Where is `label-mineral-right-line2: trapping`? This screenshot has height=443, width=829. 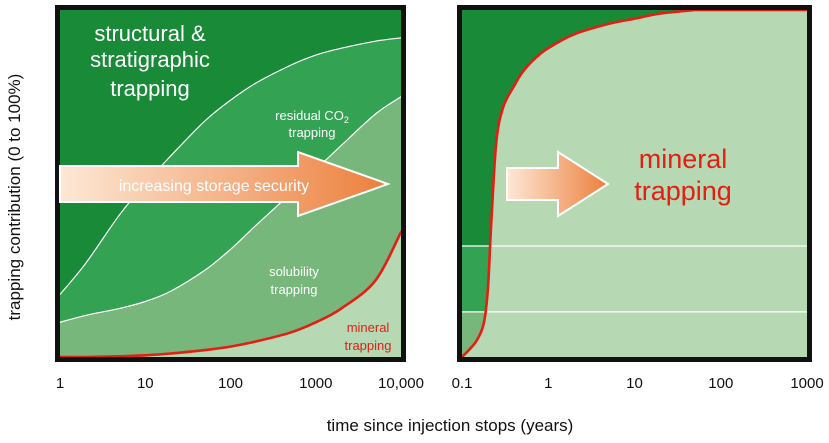 label-mineral-right-line2: trapping is located at coordinates (683, 191).